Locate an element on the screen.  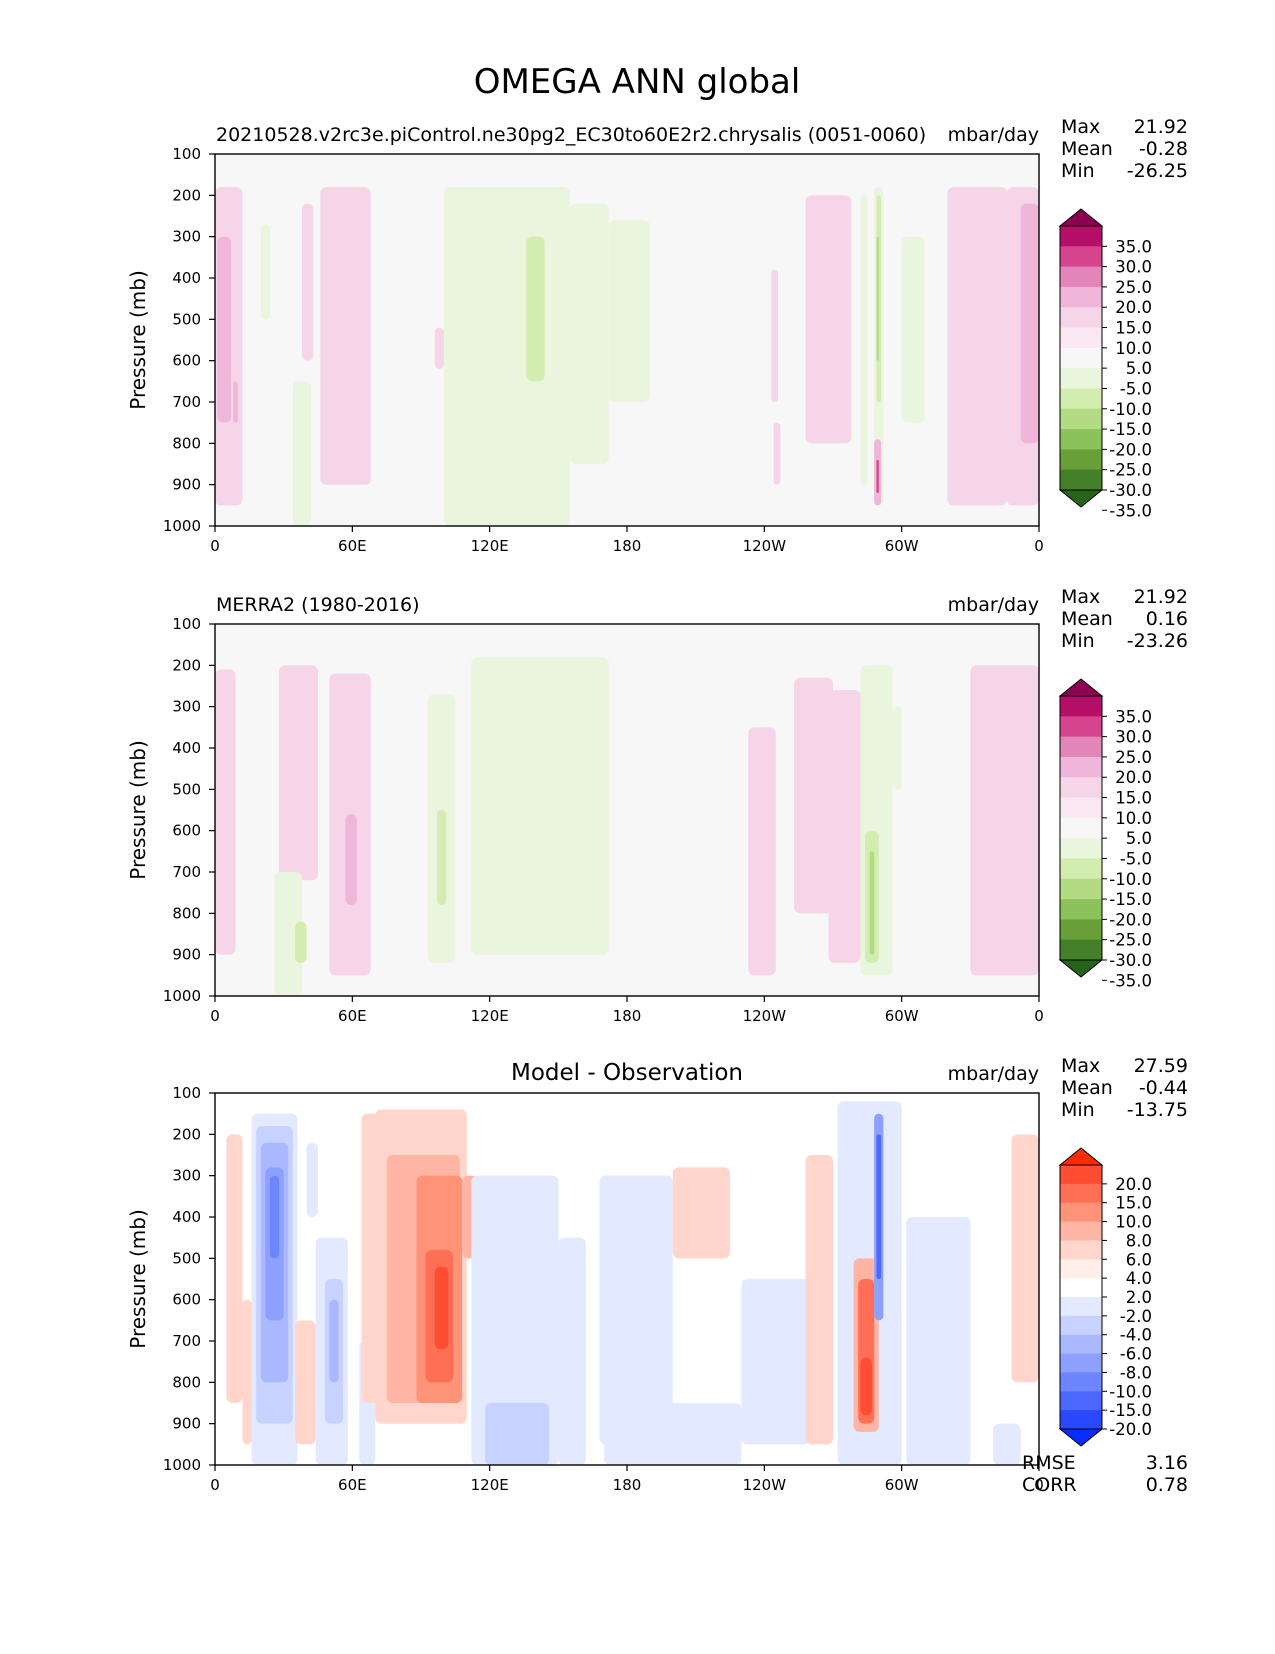
x-tick-label: 60E is located at coordinates (352, 1016).